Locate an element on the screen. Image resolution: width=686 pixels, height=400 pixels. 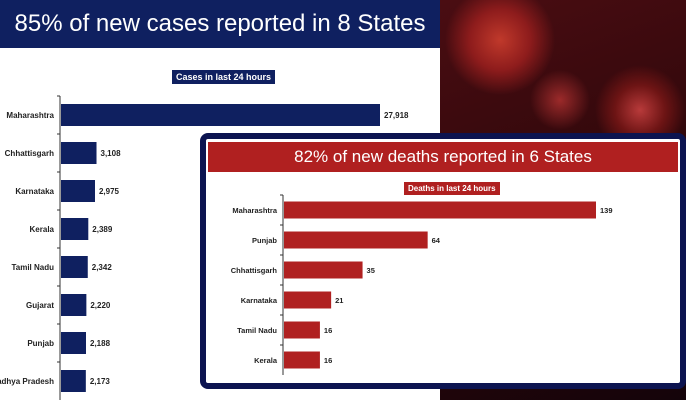
category-label: Gujarat is located at coordinates (40, 305).